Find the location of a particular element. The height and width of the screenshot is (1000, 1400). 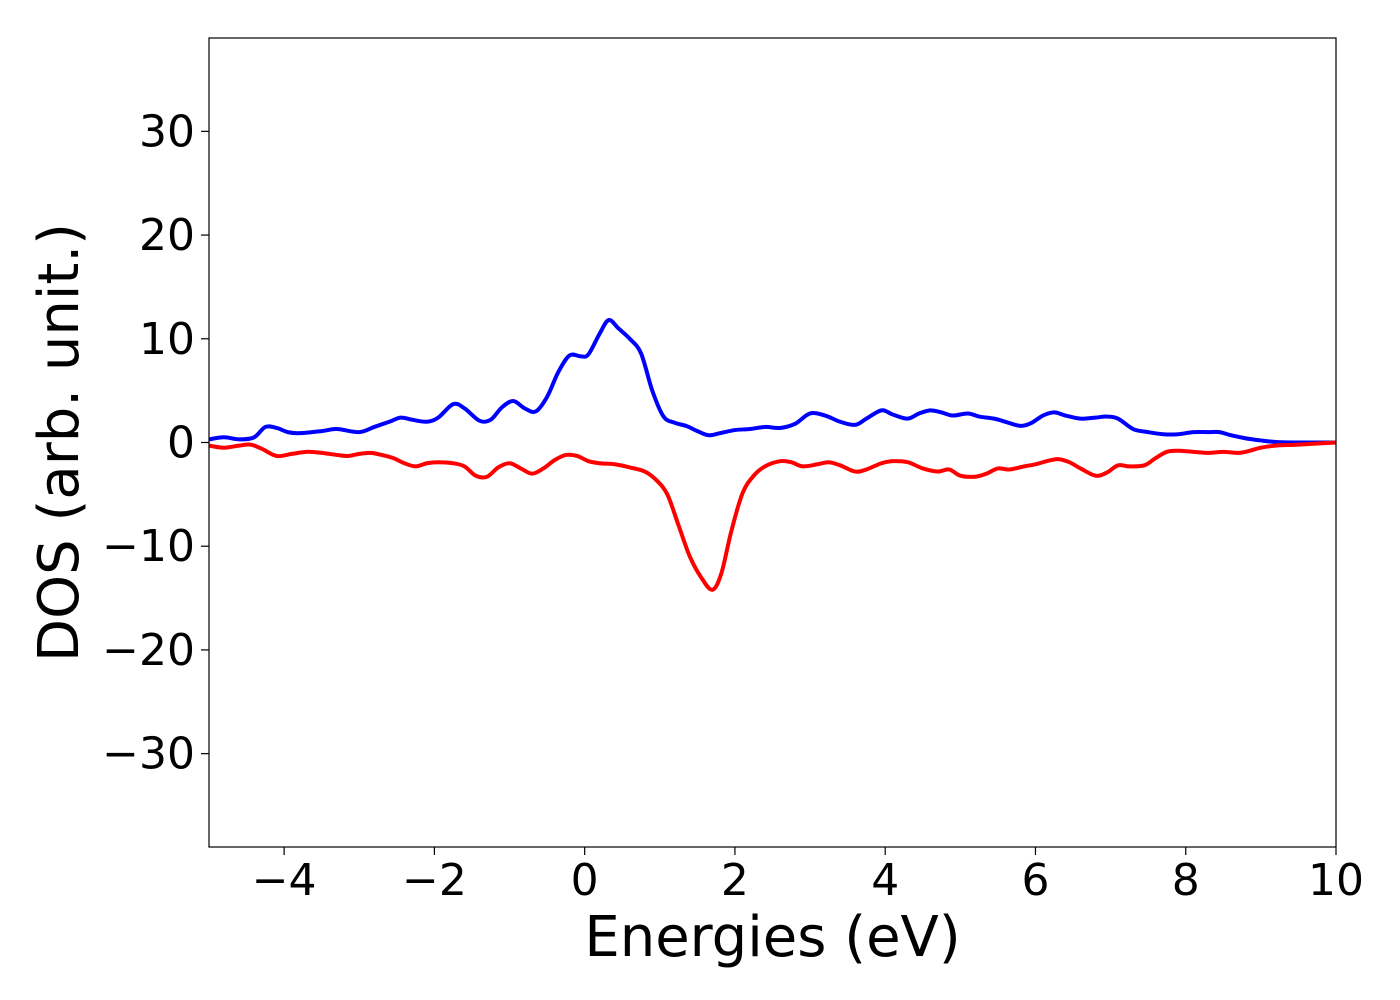

y-tick-label: 10 is located at coordinates (167, 339).